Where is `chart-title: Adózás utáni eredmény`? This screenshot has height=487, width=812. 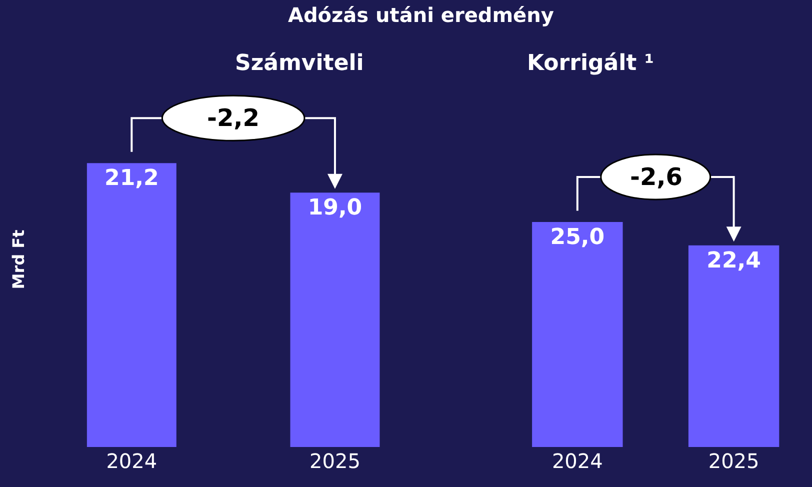 chart-title: Adózás utáni eredmény is located at coordinates (421, 15).